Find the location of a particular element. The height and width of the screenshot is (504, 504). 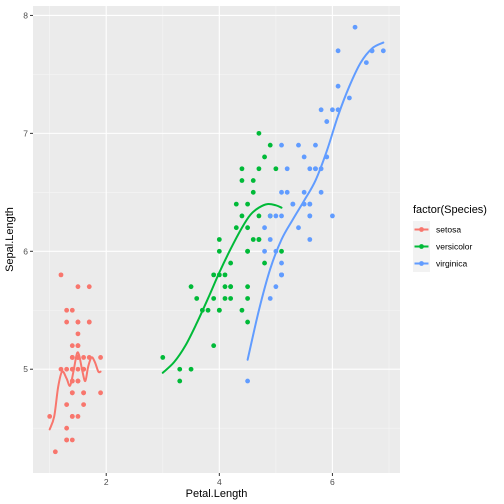

legend-label-virginica: virginica is located at coordinates (451, 264).